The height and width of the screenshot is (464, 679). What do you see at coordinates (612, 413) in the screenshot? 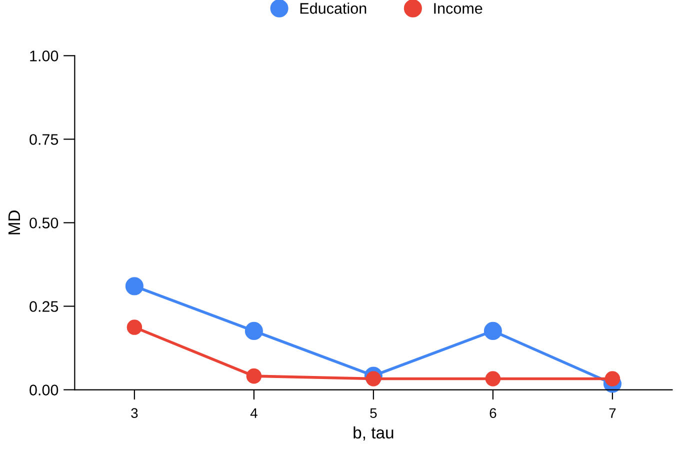
I see `x-tick-label: 7` at bounding box center [612, 413].